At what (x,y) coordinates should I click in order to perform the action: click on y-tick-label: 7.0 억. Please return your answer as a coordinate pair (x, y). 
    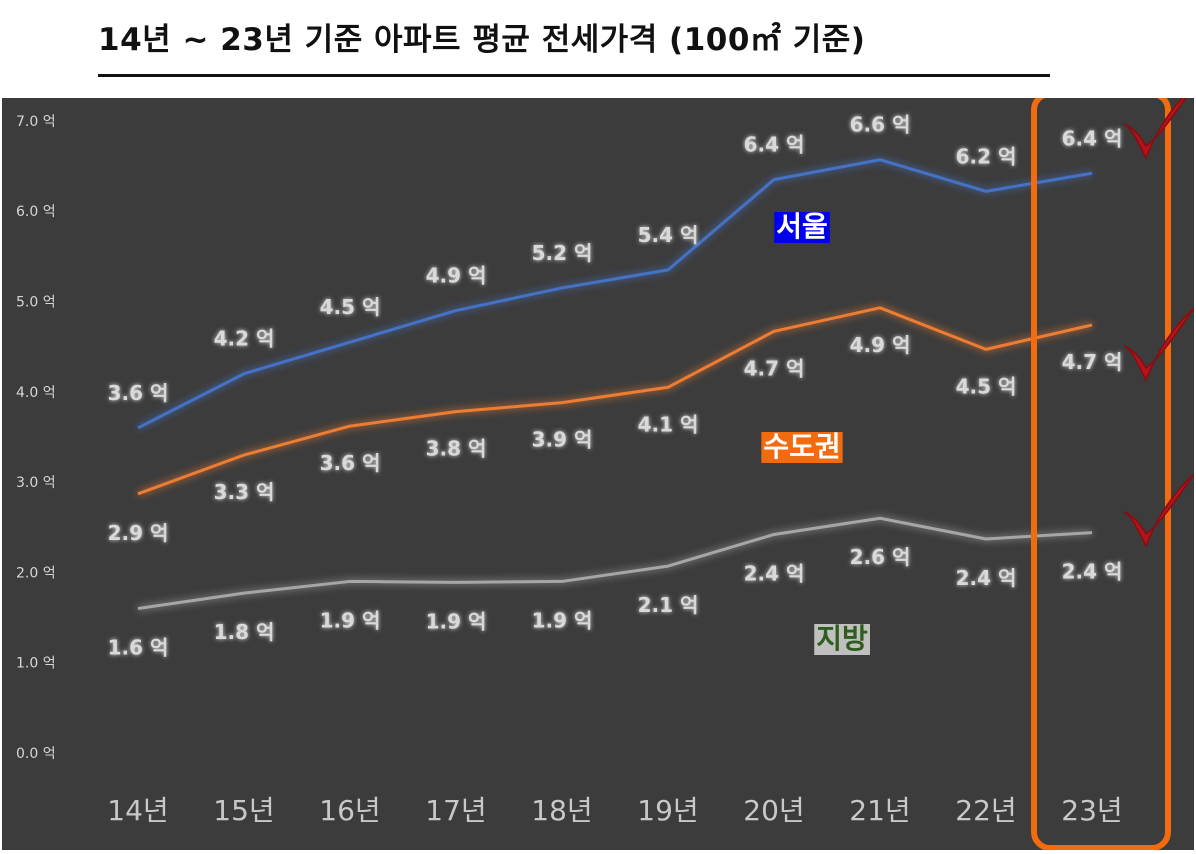
    Looking at the image, I should click on (36, 122).